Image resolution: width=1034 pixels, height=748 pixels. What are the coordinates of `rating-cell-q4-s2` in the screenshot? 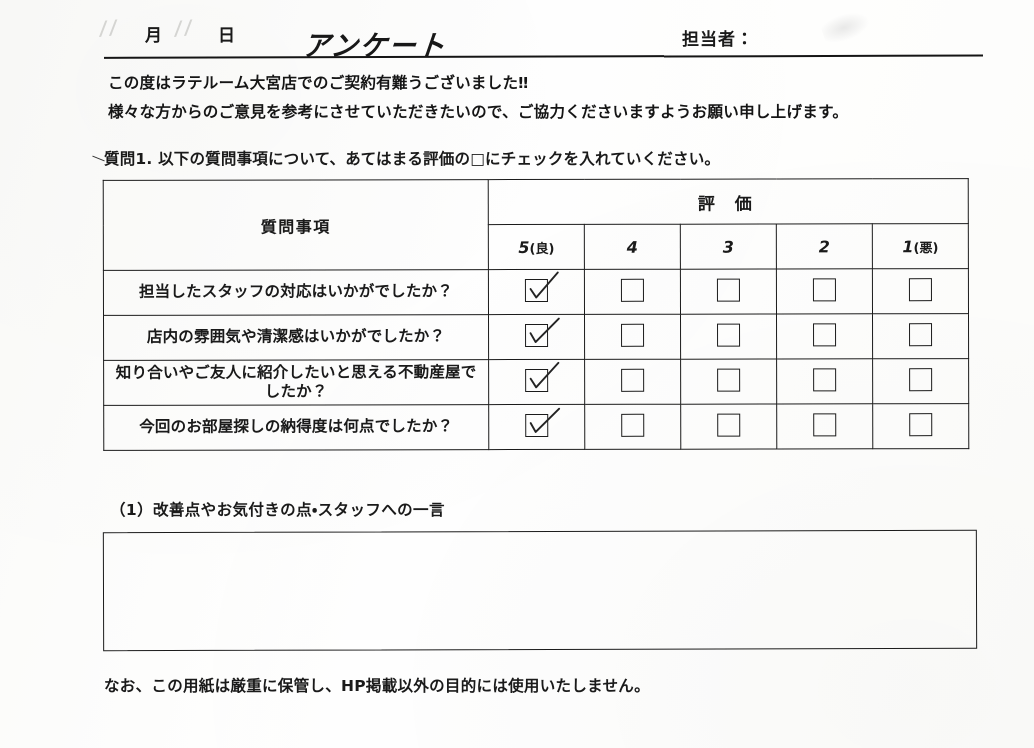 It's located at (824, 426).